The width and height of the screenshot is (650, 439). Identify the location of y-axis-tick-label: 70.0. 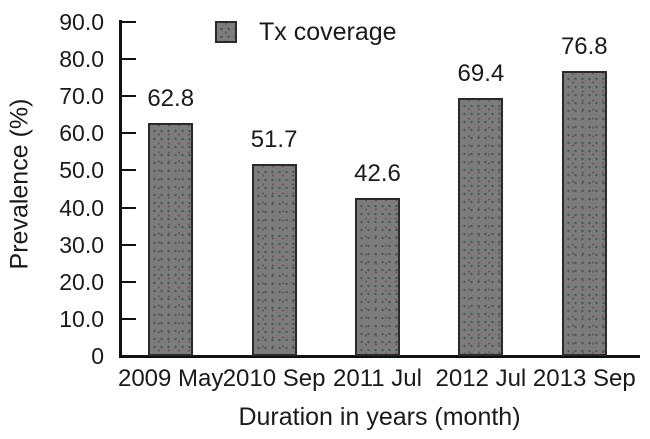
(81, 96).